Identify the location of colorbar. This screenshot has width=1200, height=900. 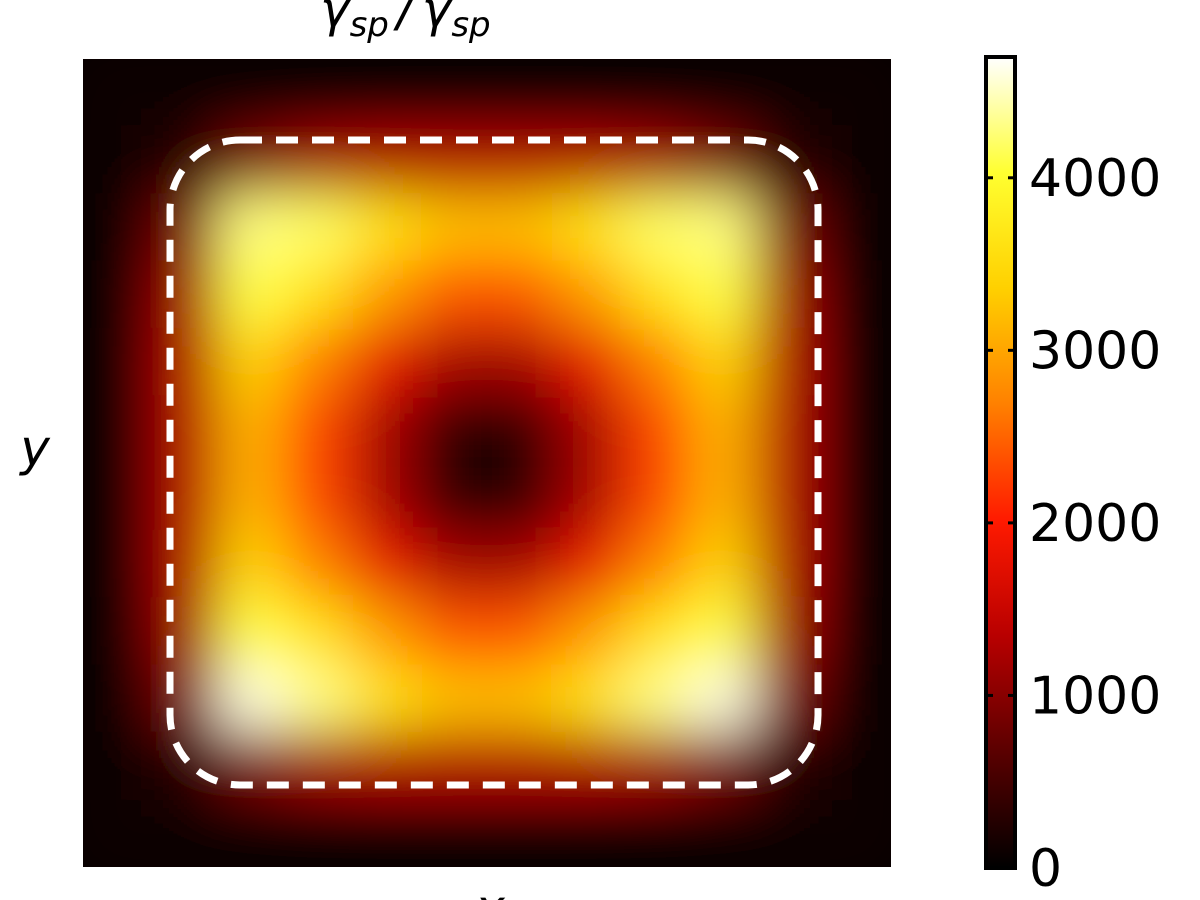
(1000, 462).